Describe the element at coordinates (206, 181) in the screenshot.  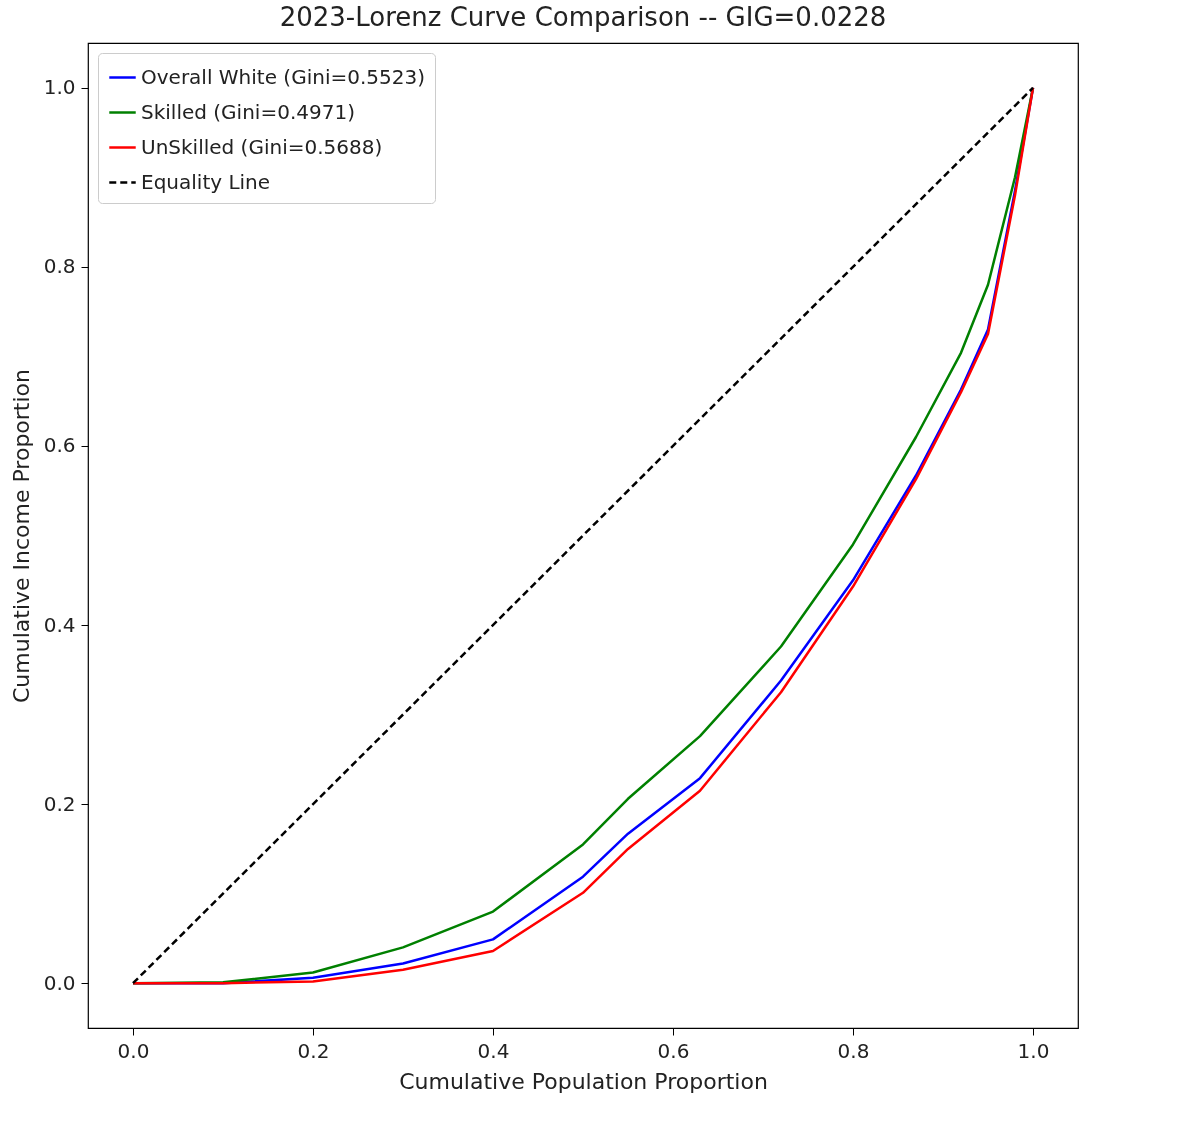
I see `legend-label: Equality Line` at that location.